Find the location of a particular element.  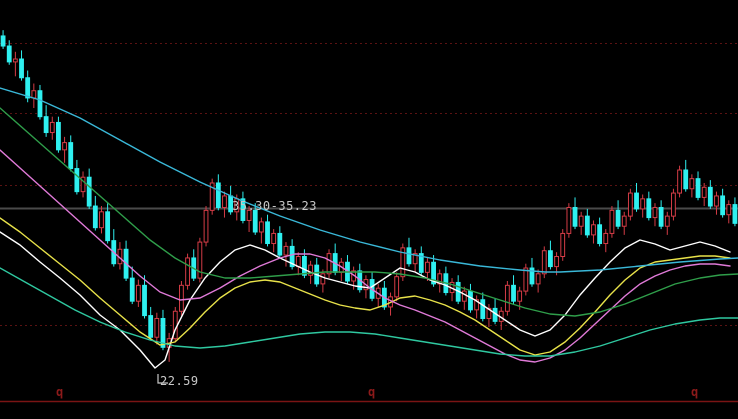

high-price-label: 35.30-35.23 is located at coordinates (274, 206).